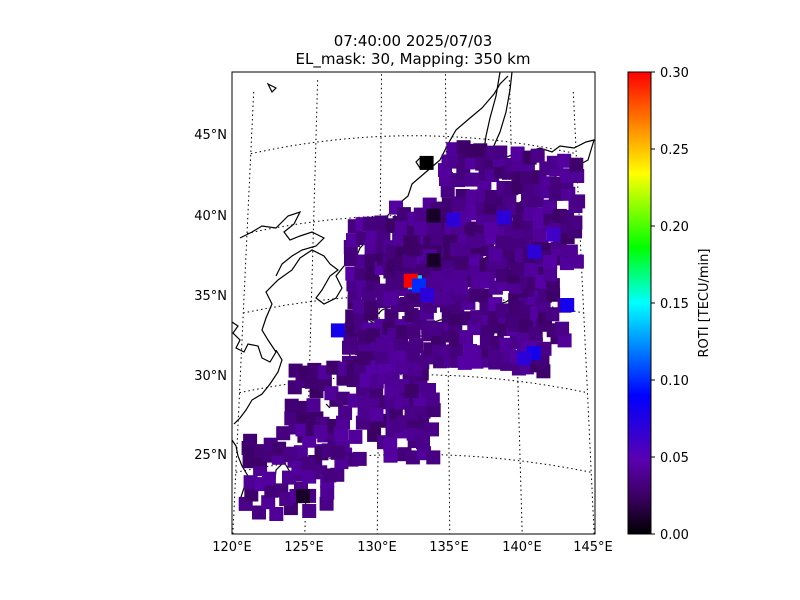 The image size is (800, 600). Describe the element at coordinates (412, 547) in the screenshot. I see `x-tick-labels: 120°E 125°E 130°E 135°E 140°E 145°E` at that location.